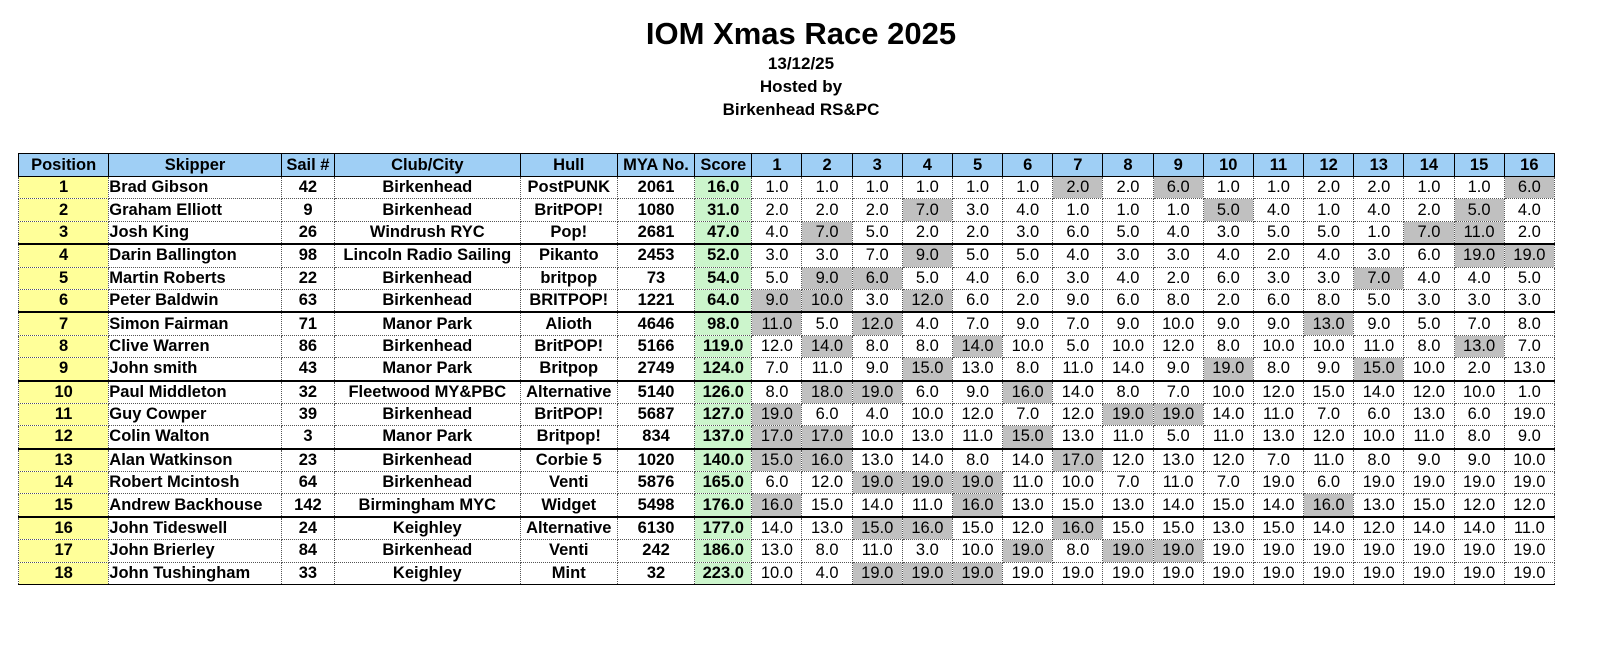 The image size is (1602, 647). Describe the element at coordinates (195, 187) in the screenshot. I see `skipper-cell: Brad Gibson` at that location.